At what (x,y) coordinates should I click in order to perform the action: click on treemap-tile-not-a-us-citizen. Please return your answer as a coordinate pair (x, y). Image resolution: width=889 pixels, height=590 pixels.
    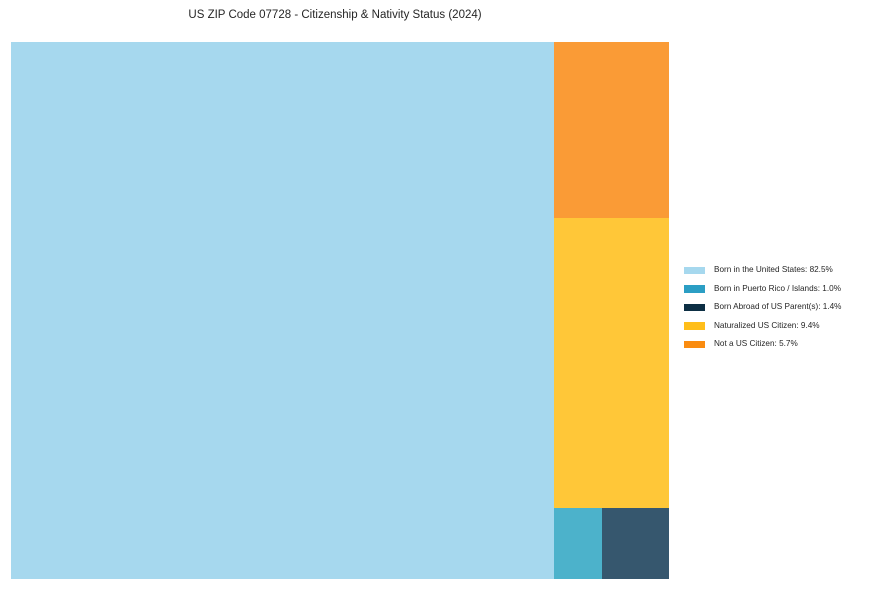
    Looking at the image, I should click on (611, 130).